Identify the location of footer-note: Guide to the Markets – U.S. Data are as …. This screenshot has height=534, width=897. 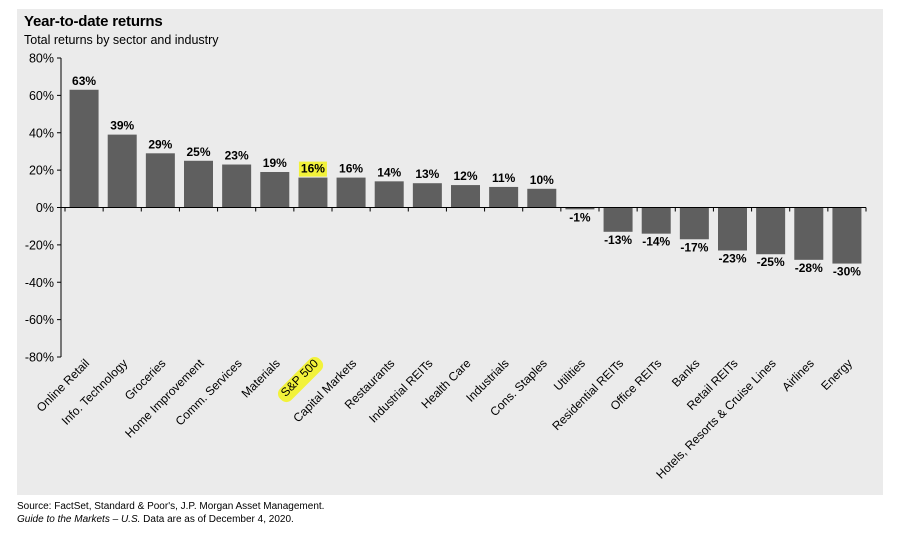
(155, 519).